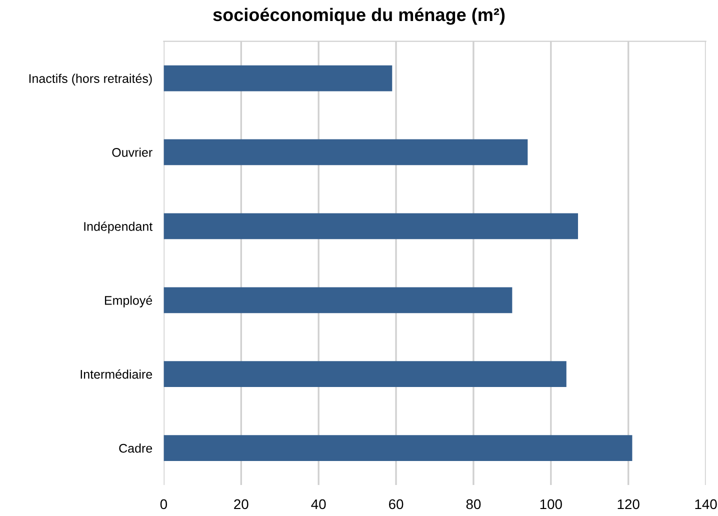 This screenshot has height=516, width=718. What do you see at coordinates (135, 448) in the screenshot?
I see `y-tick-label: Cadre` at bounding box center [135, 448].